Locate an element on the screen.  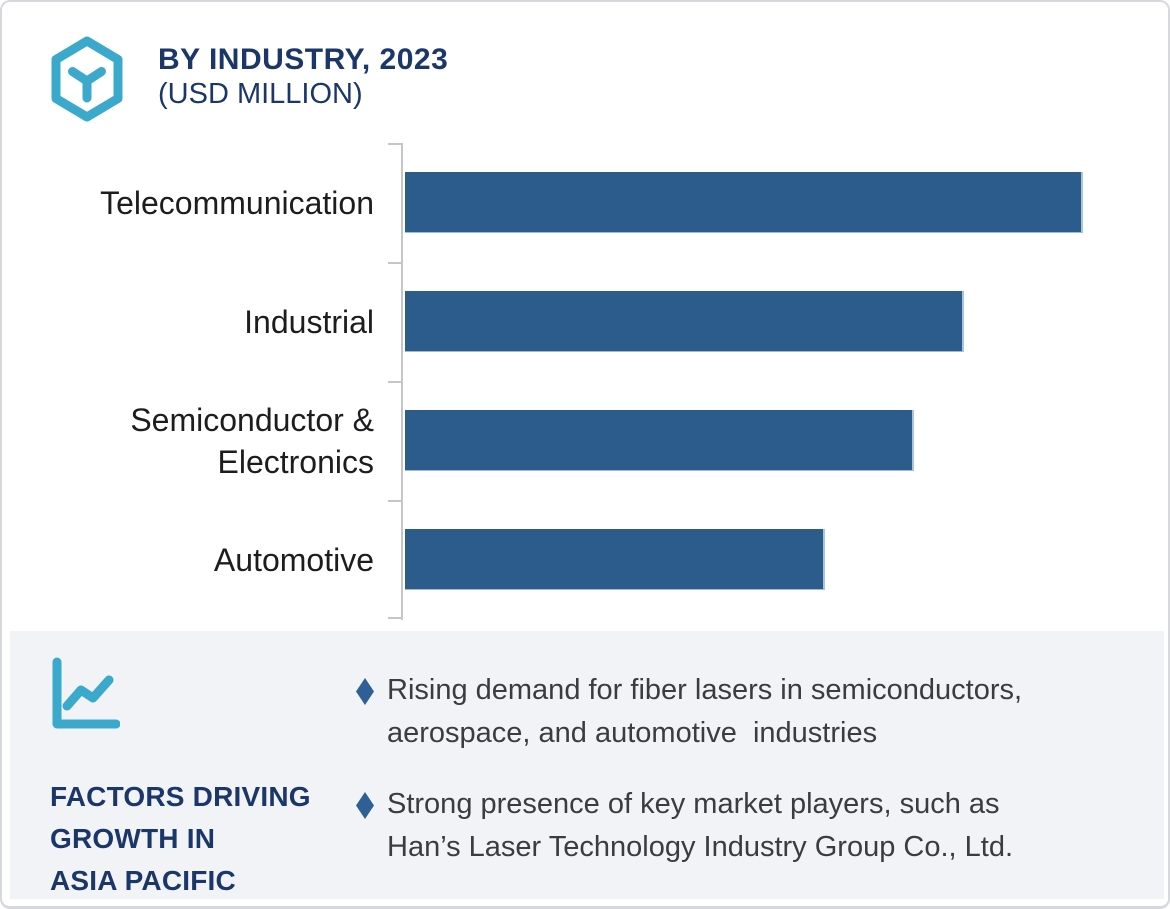
chart-row: Semiconductor & Electronics is located at coordinates (586, 440).